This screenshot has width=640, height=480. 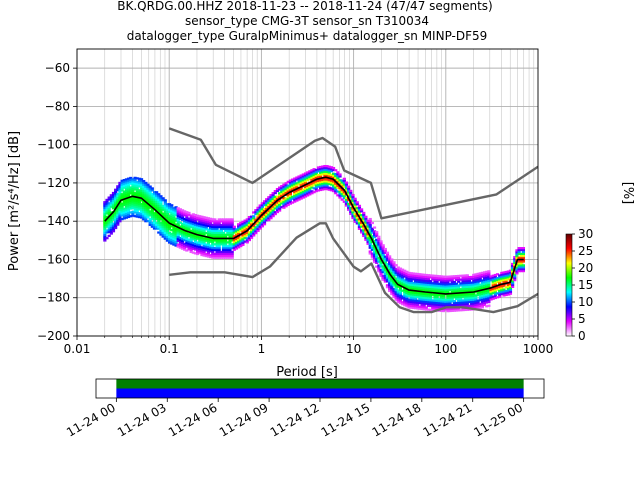 I want to click on y-tick-label: −200, so click(x=53, y=336).